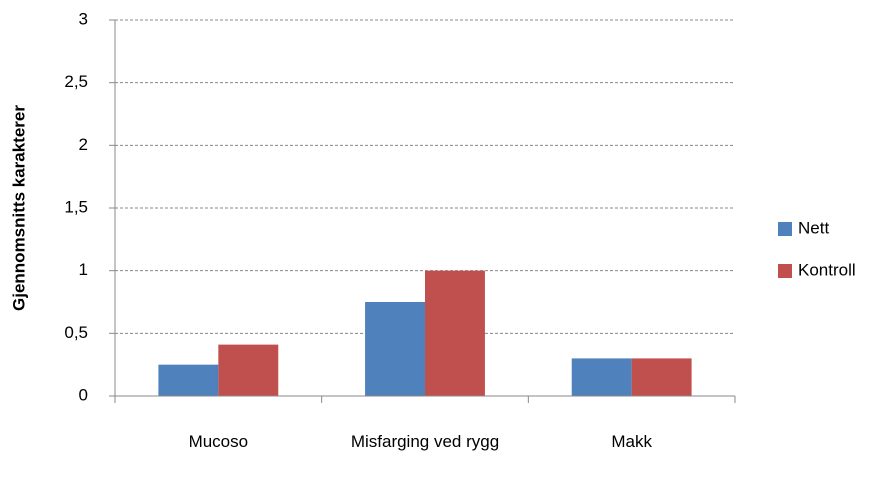 The image size is (886, 483). I want to click on y-tick-label: 1, so click(83, 269).